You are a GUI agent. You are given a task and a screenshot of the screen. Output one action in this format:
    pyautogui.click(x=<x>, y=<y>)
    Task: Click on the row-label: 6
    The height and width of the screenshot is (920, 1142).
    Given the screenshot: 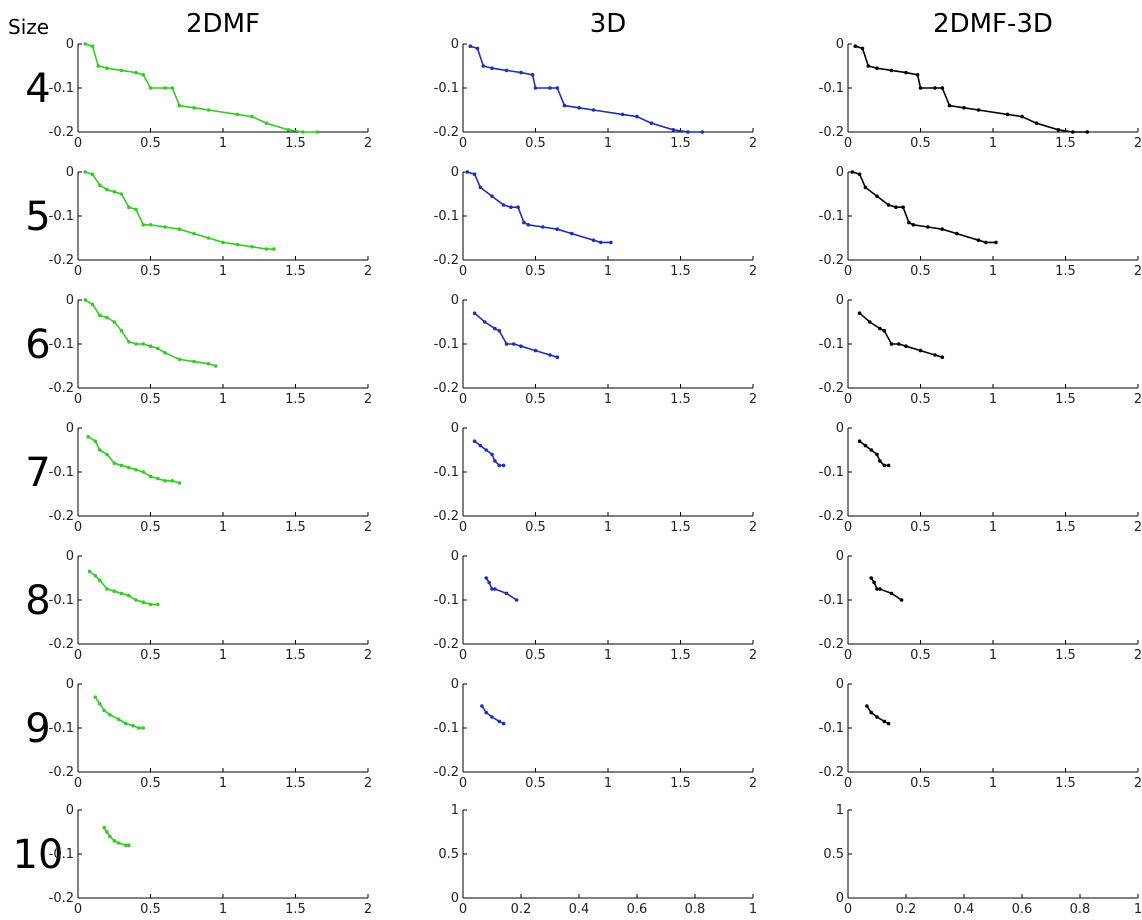 What is the action you would take?
    pyautogui.click(x=37, y=345)
    